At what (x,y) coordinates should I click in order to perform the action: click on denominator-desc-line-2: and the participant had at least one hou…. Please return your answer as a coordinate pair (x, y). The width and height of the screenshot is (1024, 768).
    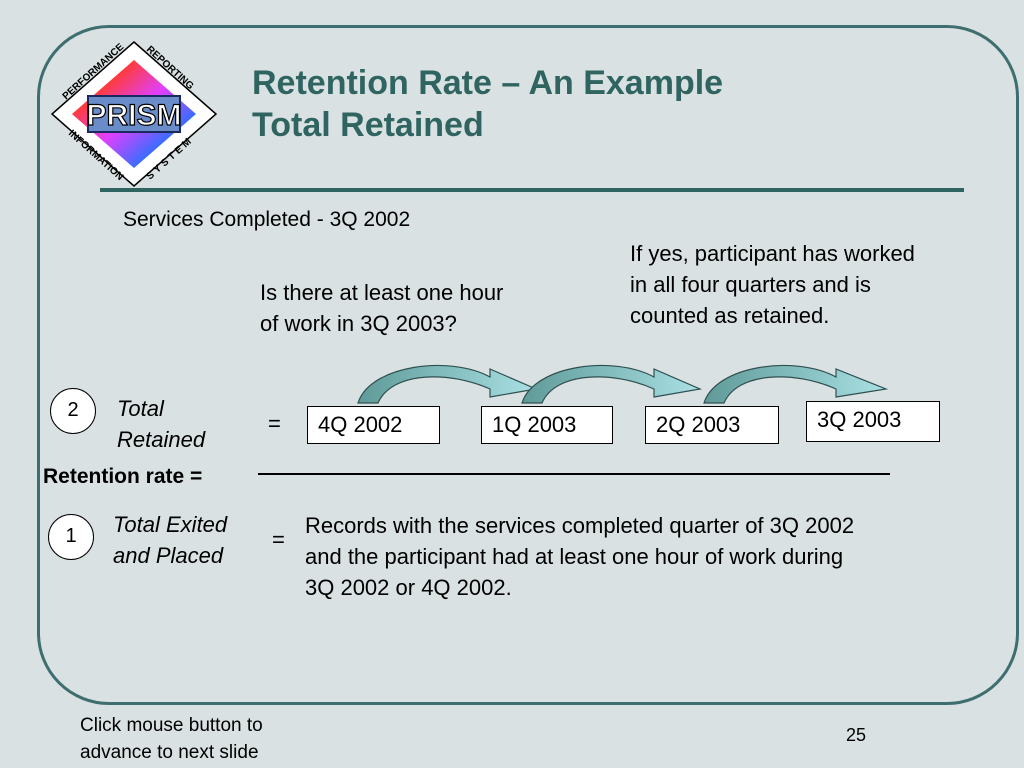
    Looking at the image, I should click on (574, 556).